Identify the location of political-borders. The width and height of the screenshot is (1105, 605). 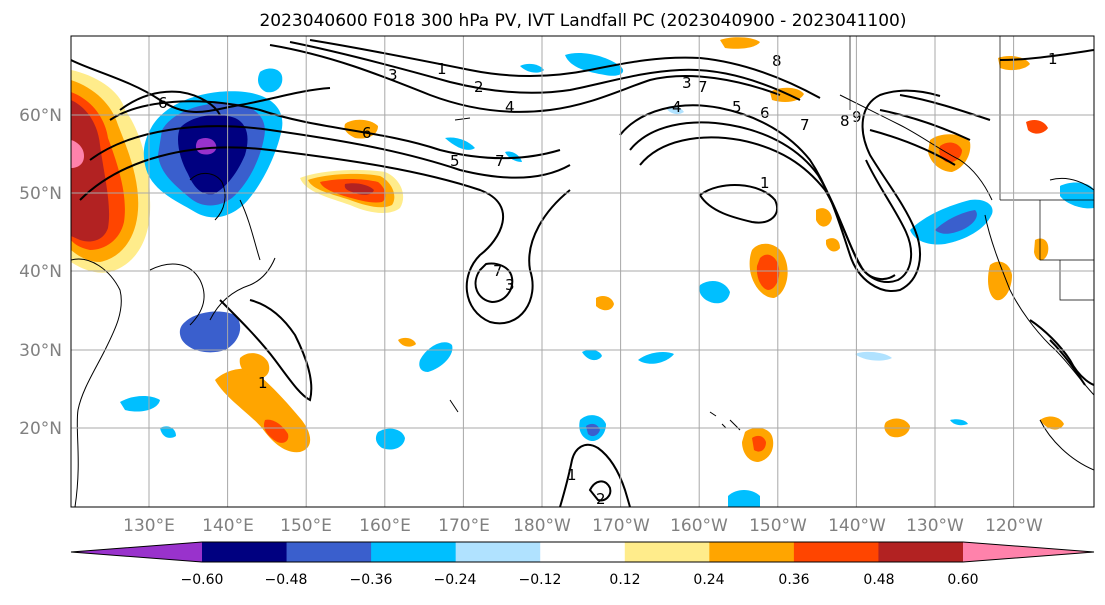
(971, 168).